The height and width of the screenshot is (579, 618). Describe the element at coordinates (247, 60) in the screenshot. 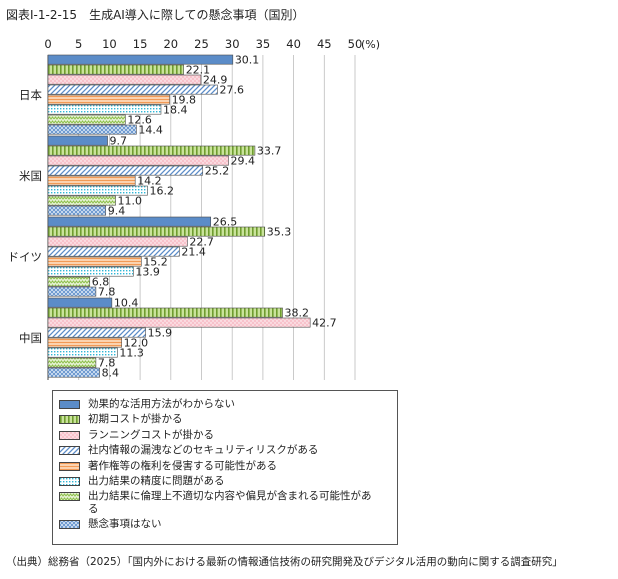

I see `data-label: 30.1` at that location.